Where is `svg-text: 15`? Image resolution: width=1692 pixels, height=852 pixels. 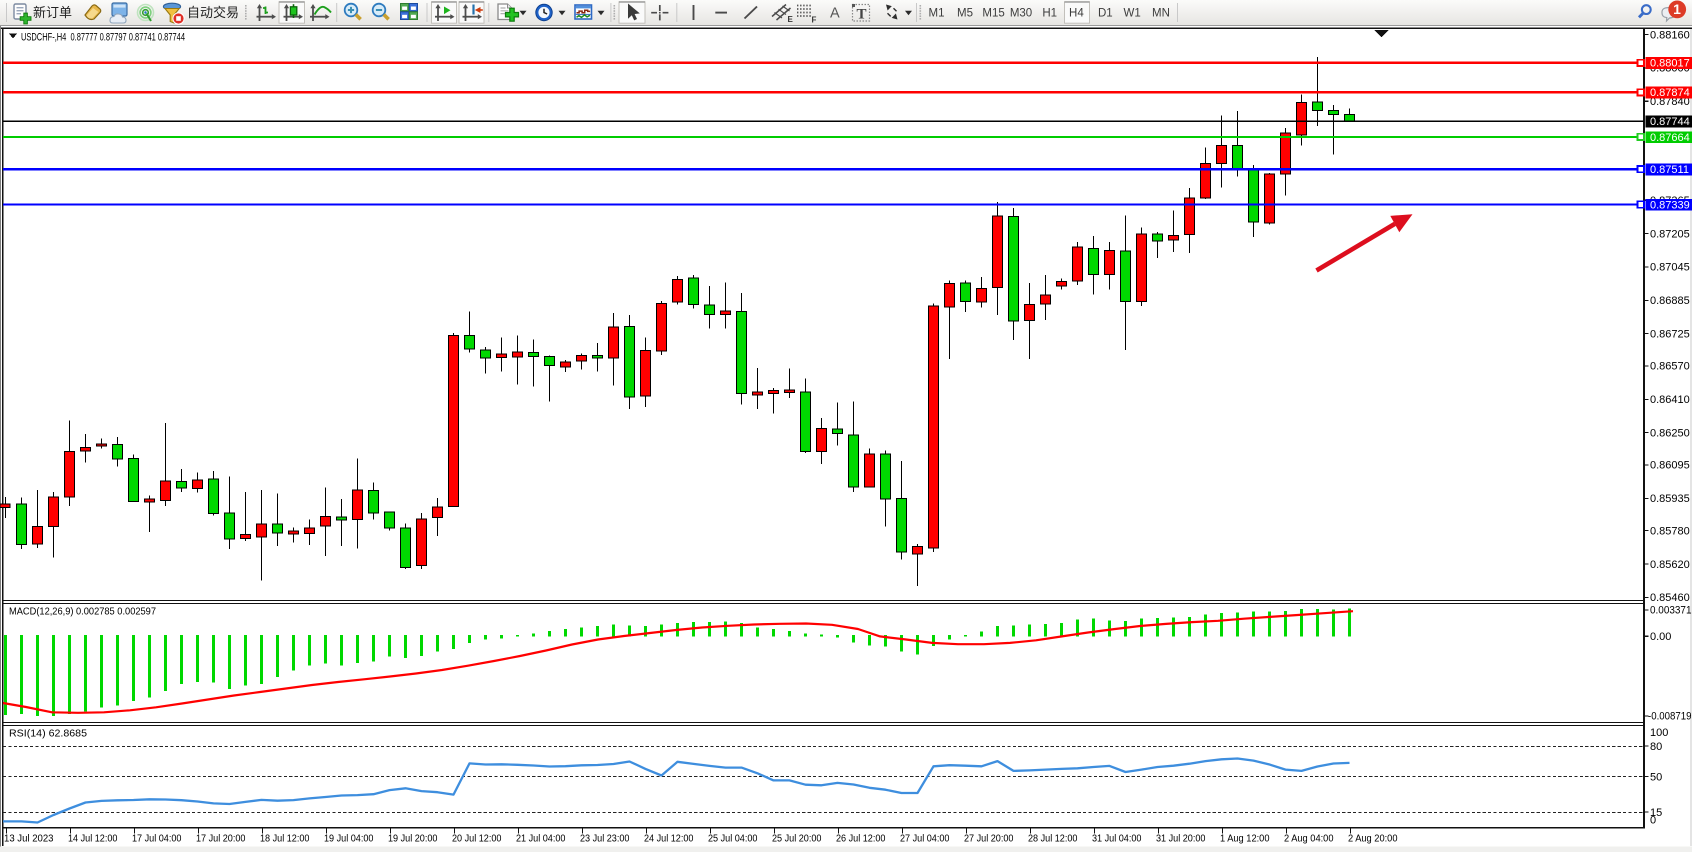
svg-text: 15 is located at coordinates (1656, 813).